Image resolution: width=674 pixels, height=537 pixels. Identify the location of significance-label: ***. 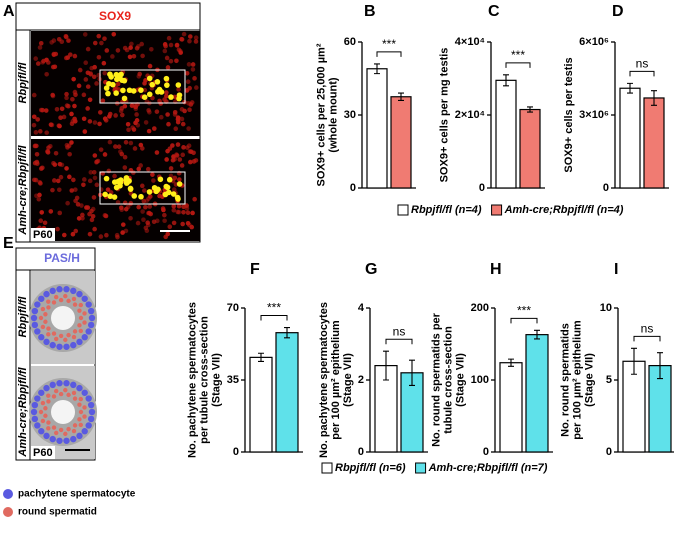
(518, 55).